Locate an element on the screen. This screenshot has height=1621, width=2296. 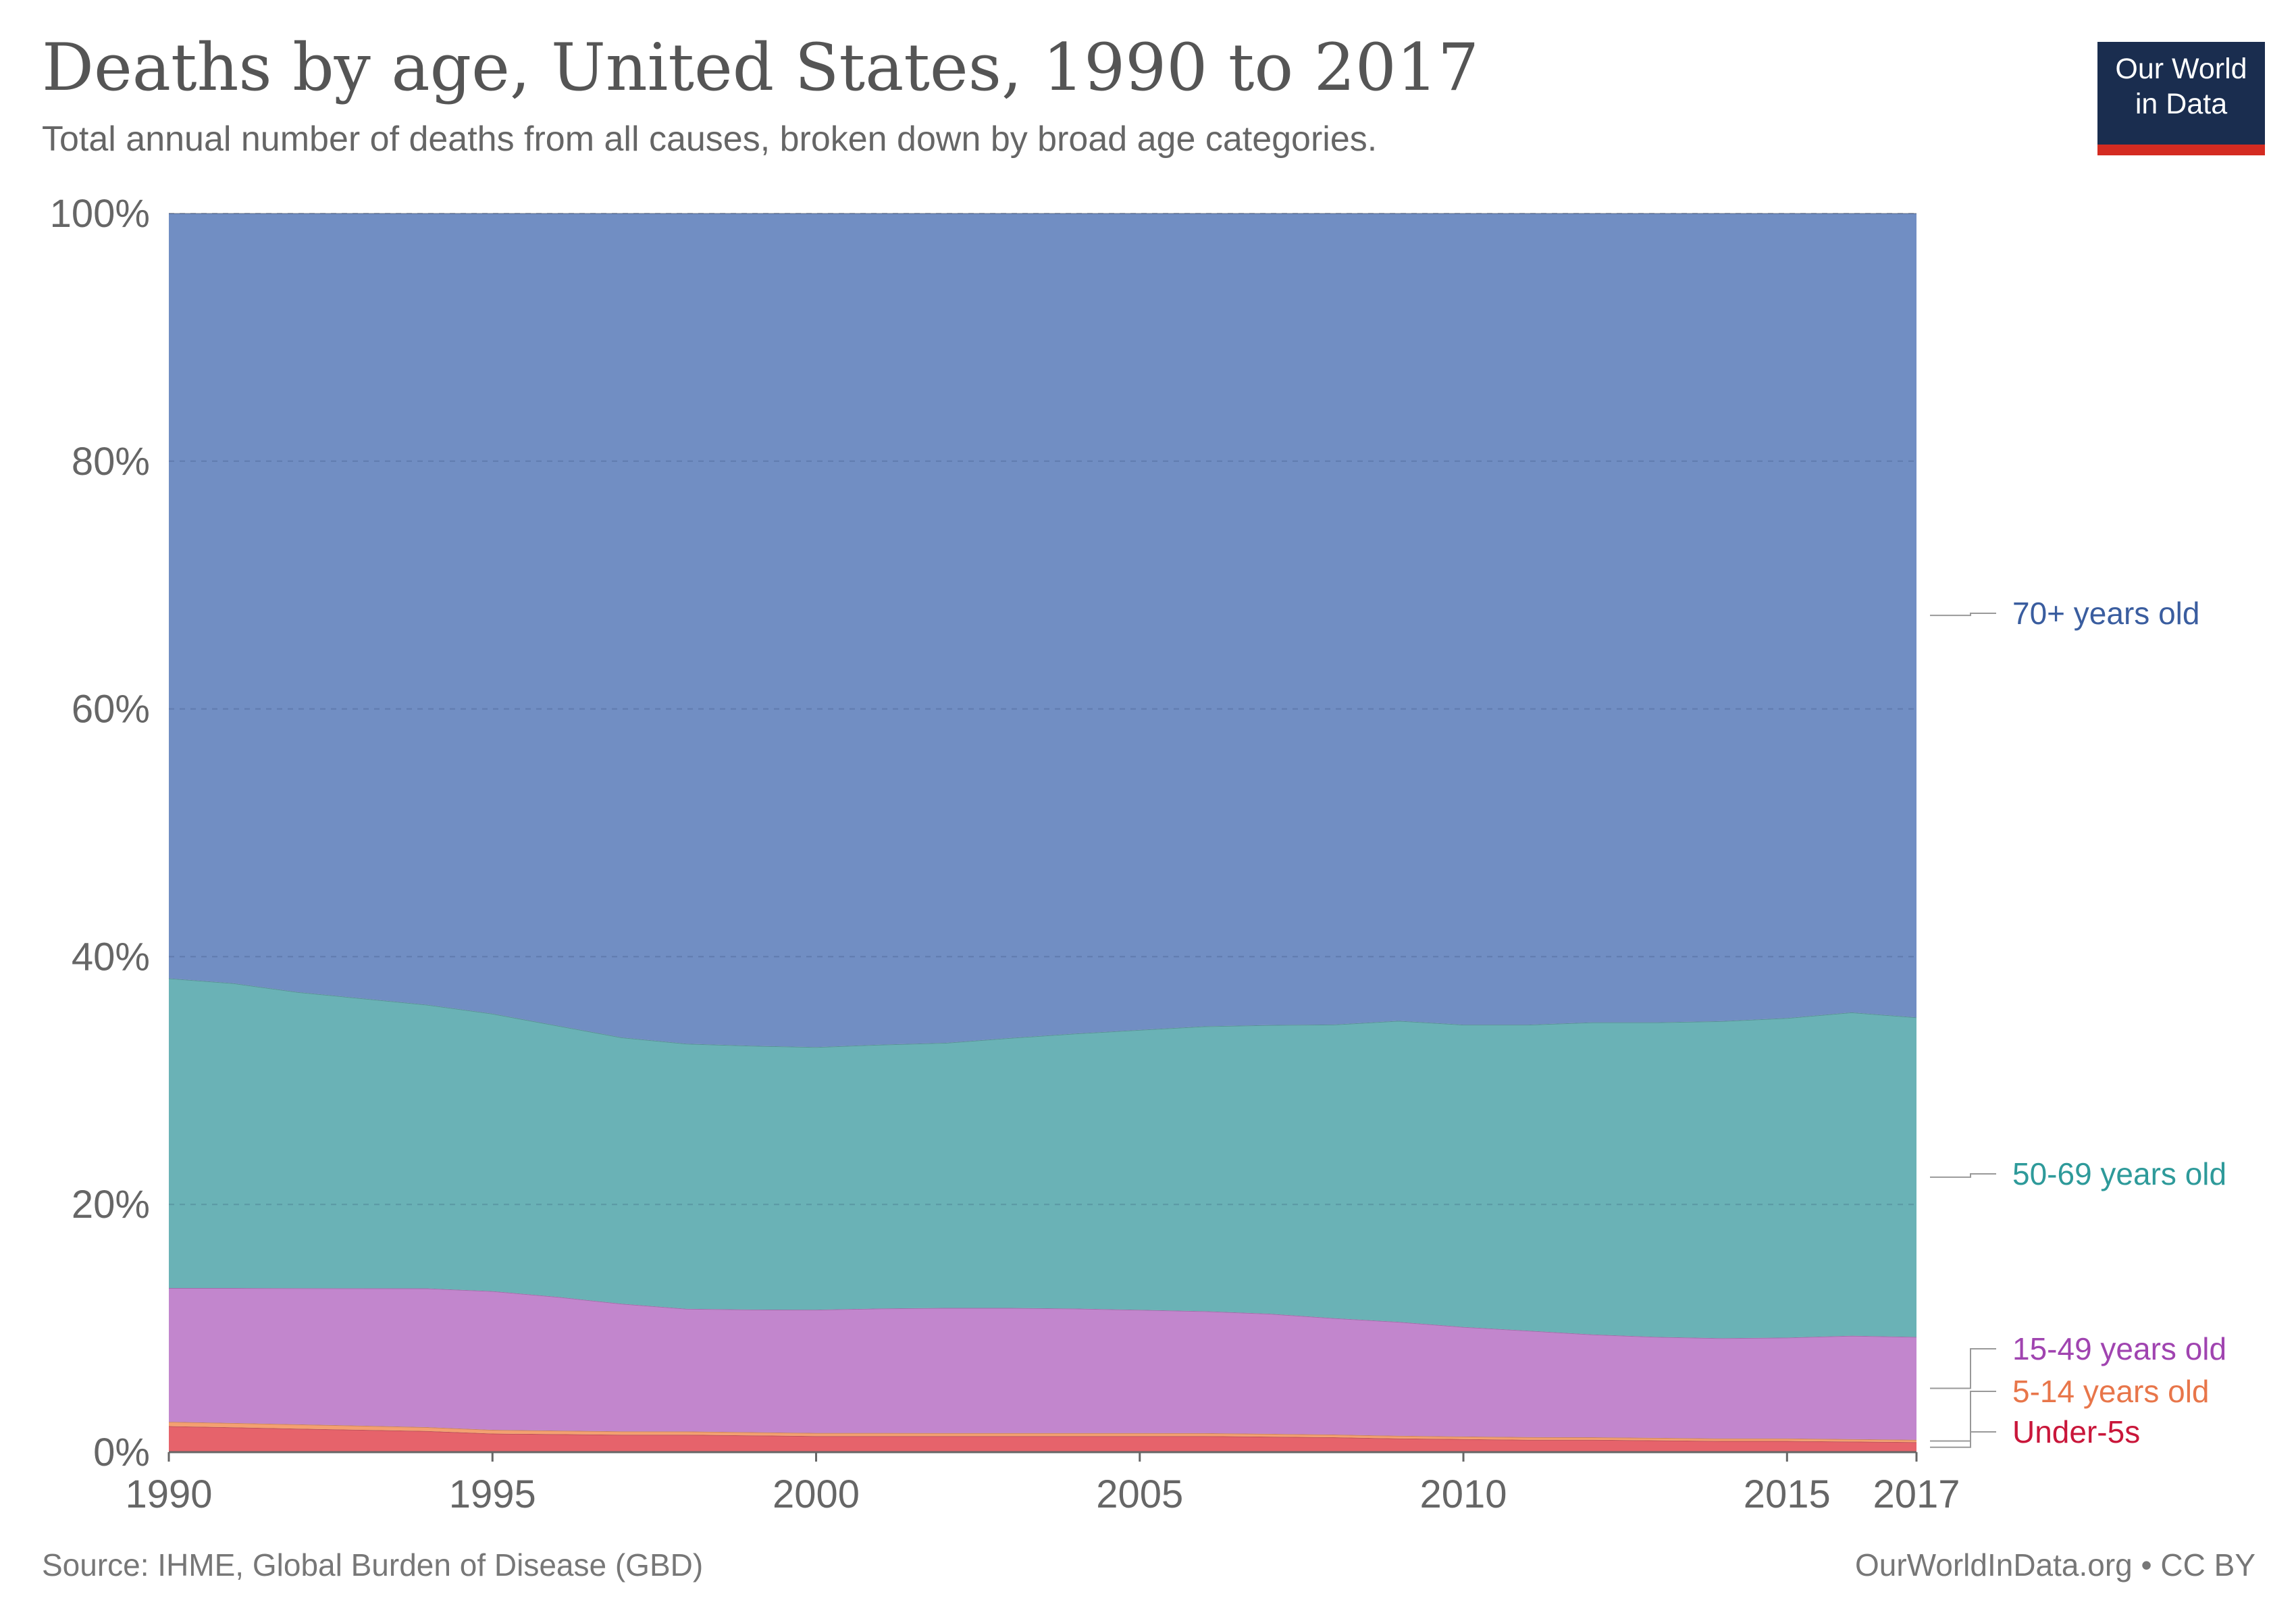
x-tick-label: 2005 is located at coordinates (1139, 1494).